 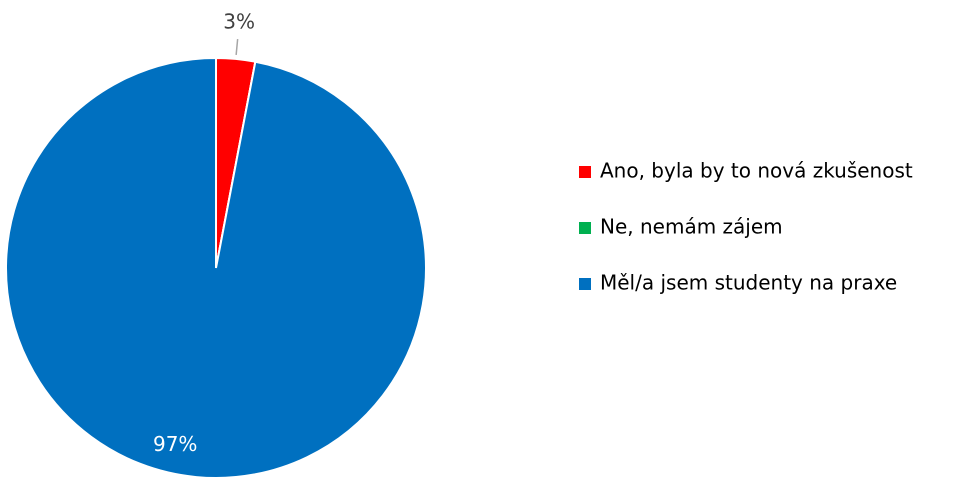 I want to click on data-label: 3%, so click(x=239, y=22).